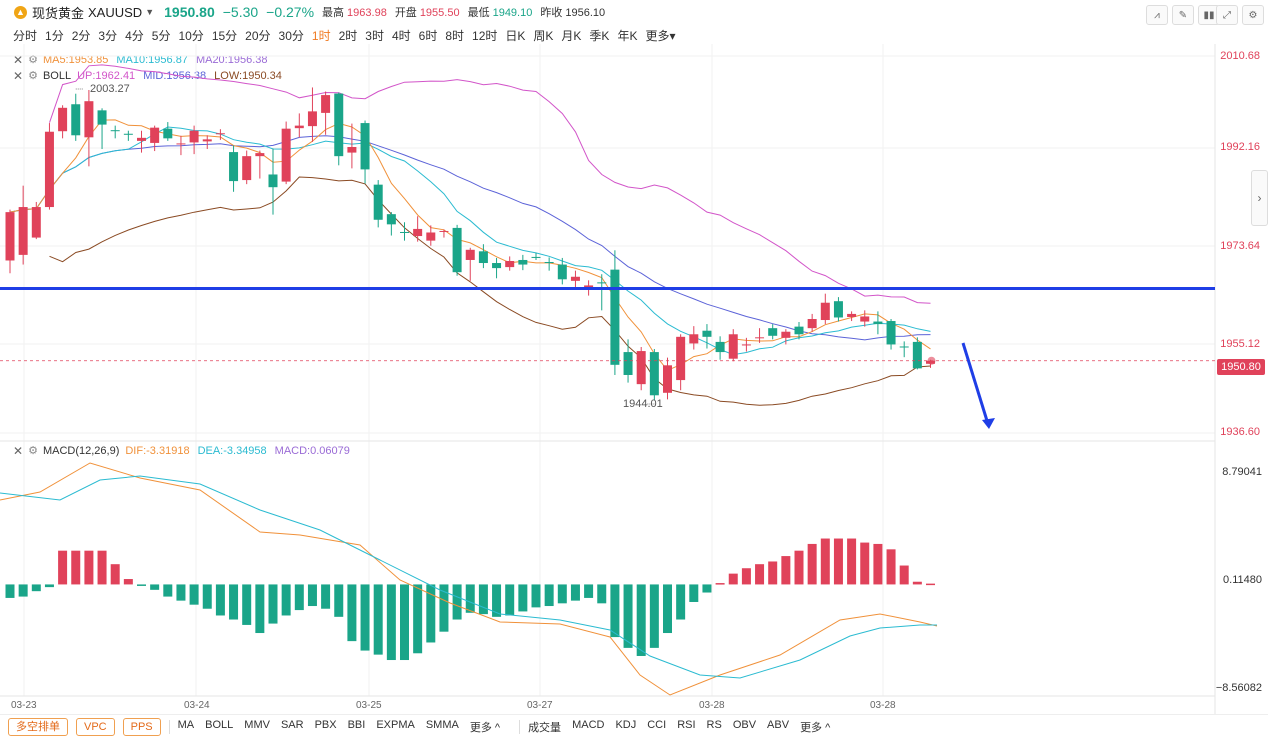 This screenshot has width=1268, height=738. What do you see at coordinates (321, 35) in the screenshot?
I see `period-tab: 1时` at bounding box center [321, 35].